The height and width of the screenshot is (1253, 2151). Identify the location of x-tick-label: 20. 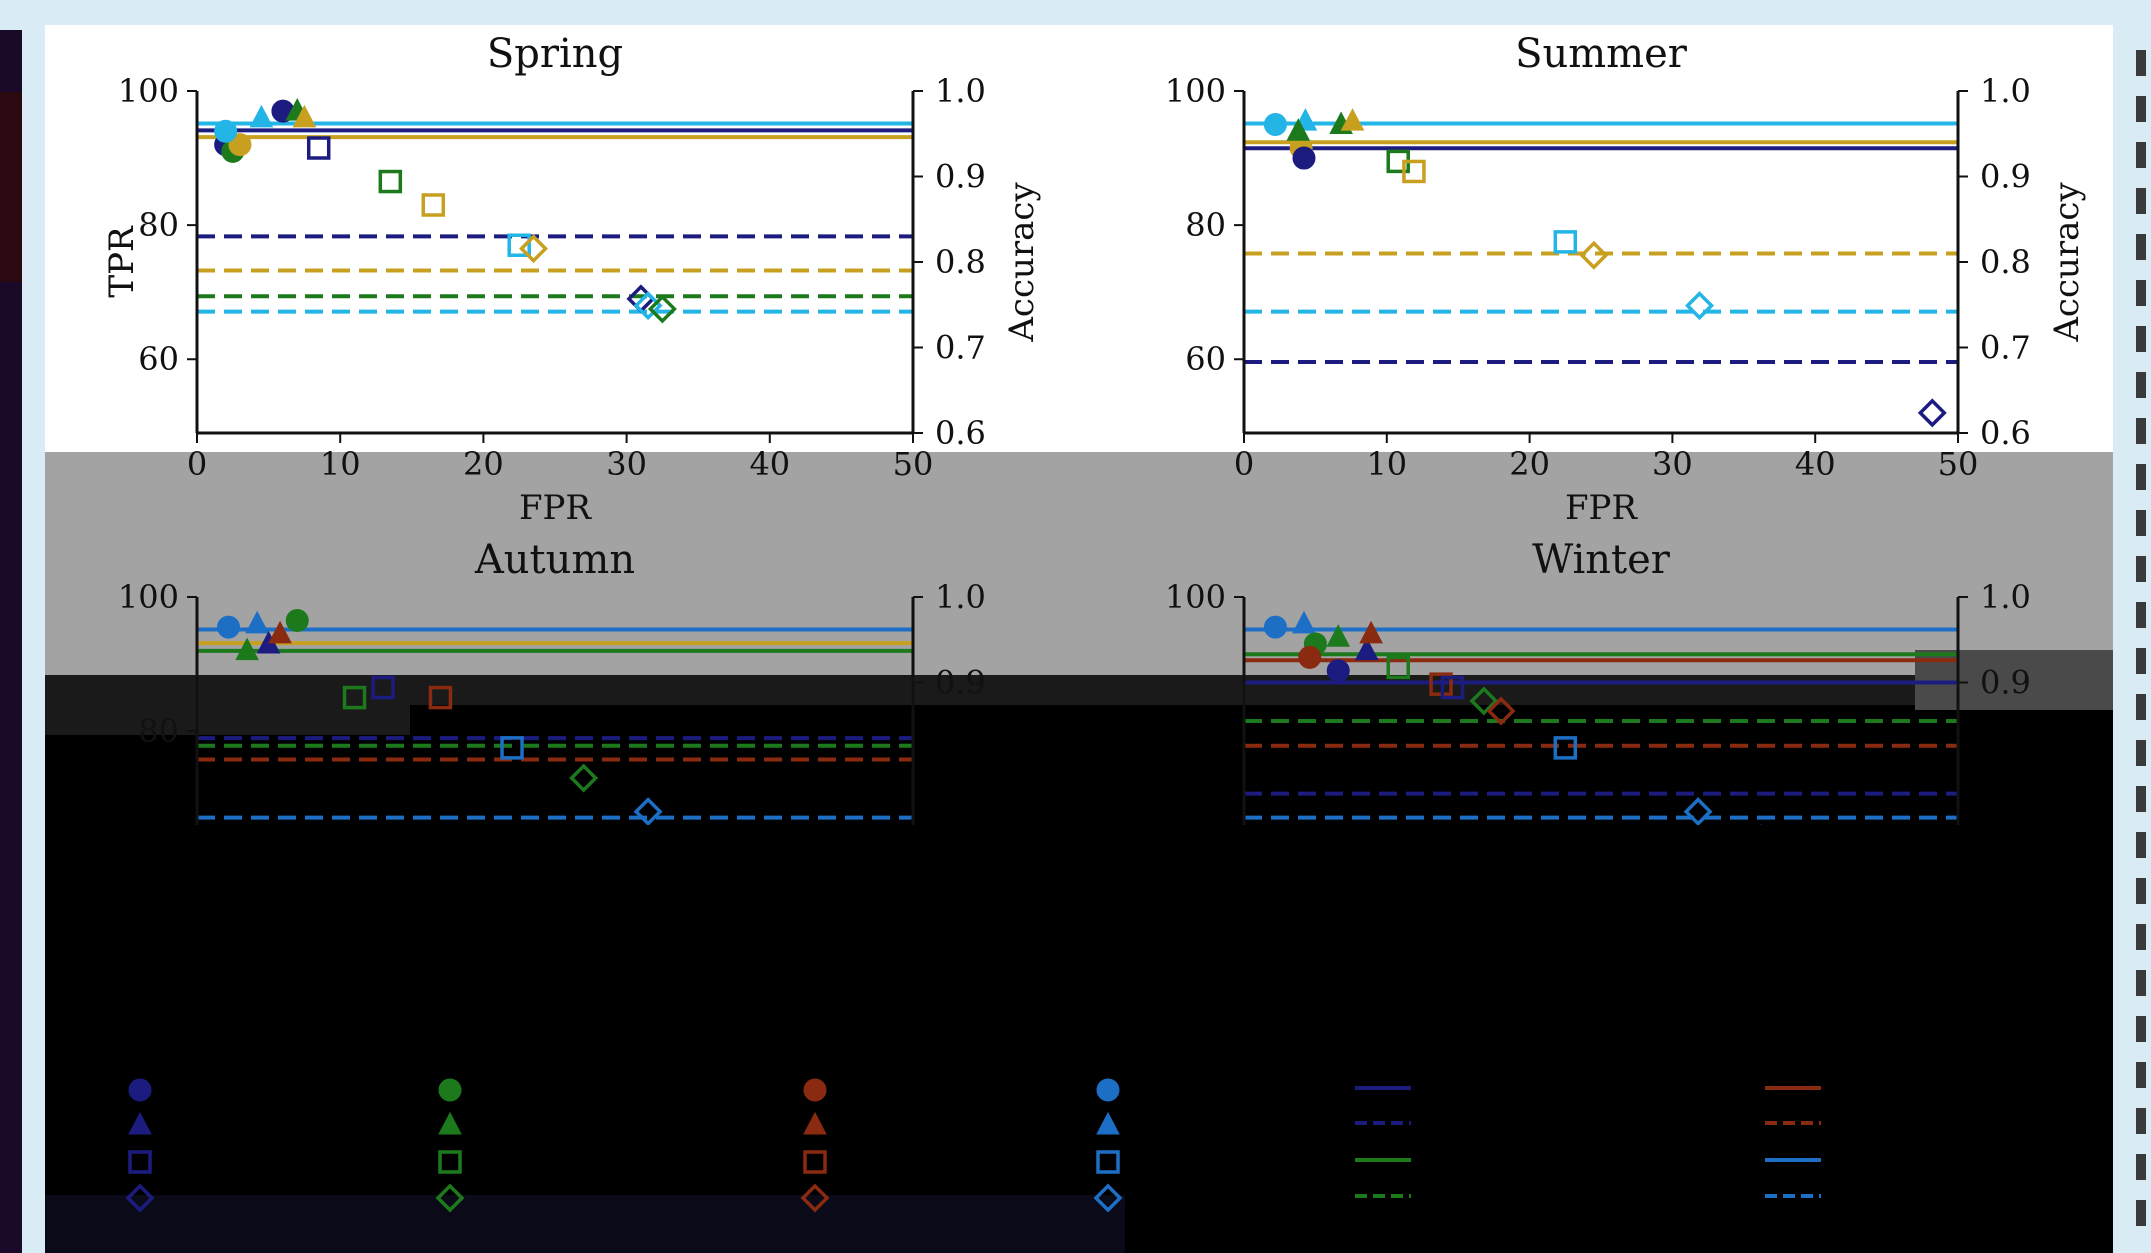
(483, 464).